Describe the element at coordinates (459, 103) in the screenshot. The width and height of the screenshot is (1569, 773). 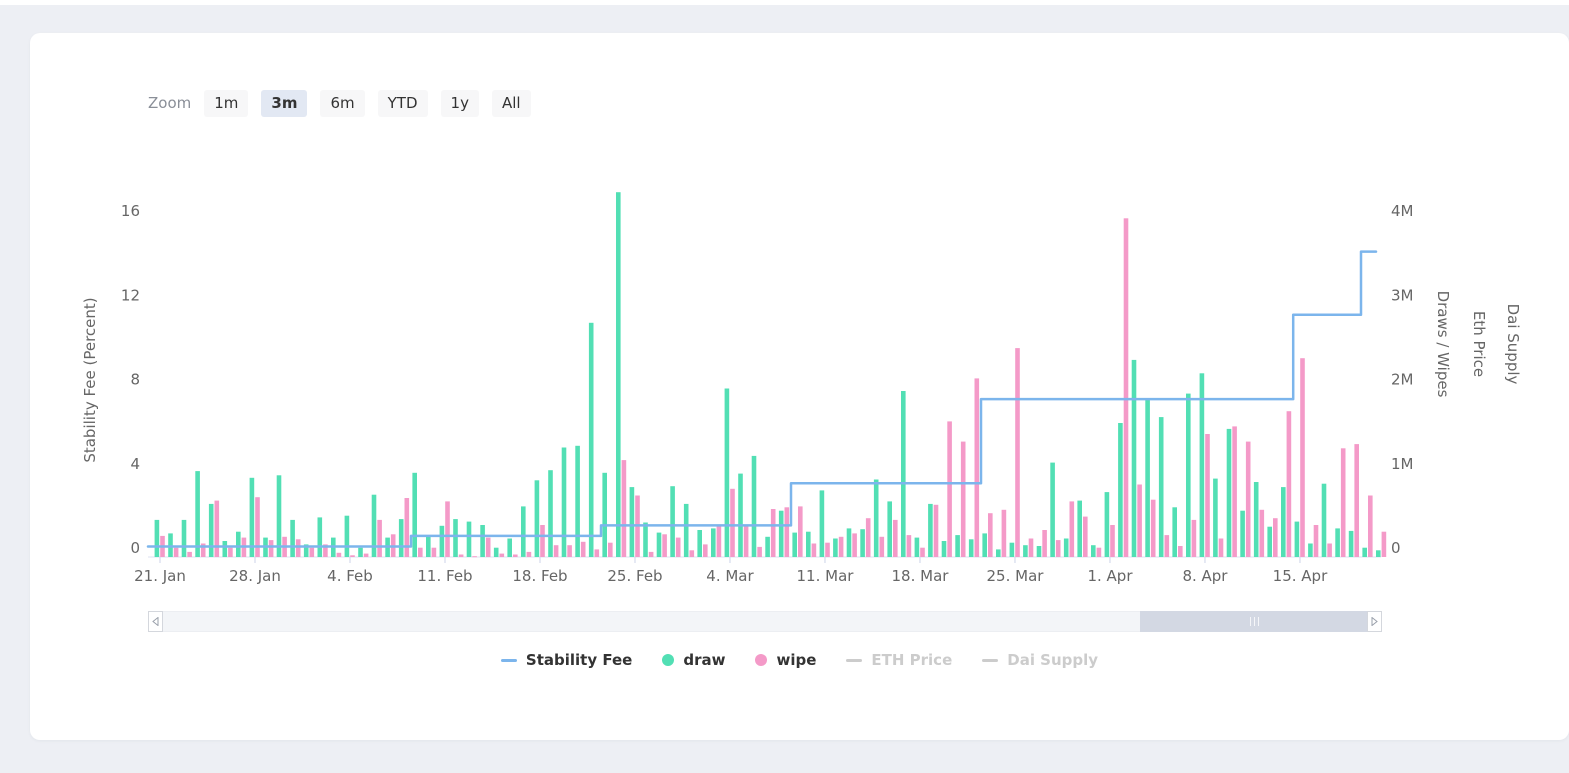
I see `zoom-button-1y: 1y` at that location.